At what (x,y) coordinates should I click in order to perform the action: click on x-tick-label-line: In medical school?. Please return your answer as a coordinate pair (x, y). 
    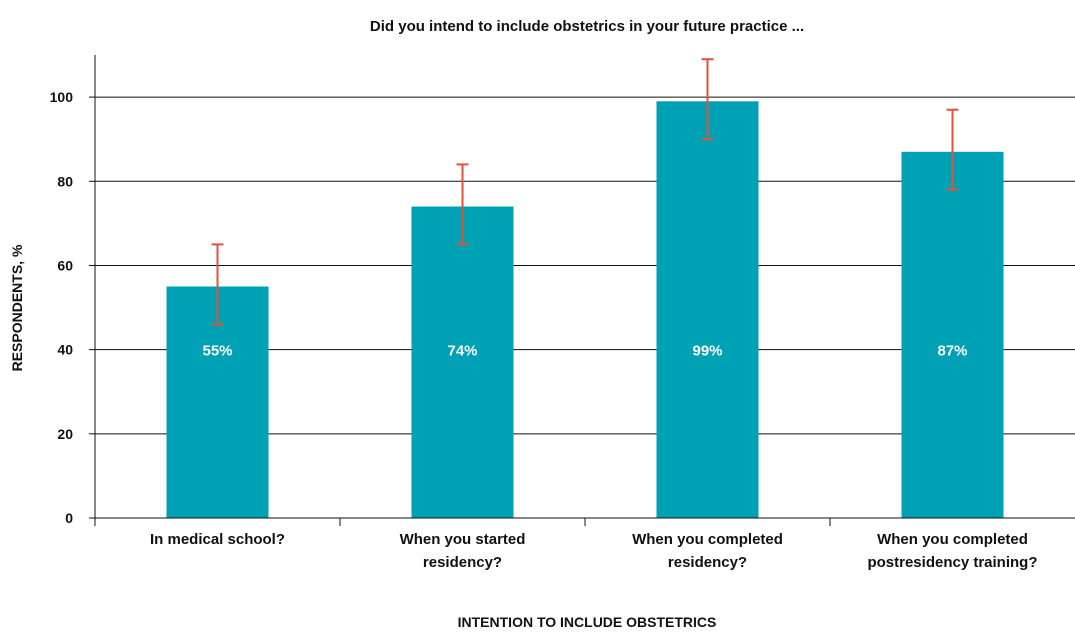
    Looking at the image, I should click on (217, 539).